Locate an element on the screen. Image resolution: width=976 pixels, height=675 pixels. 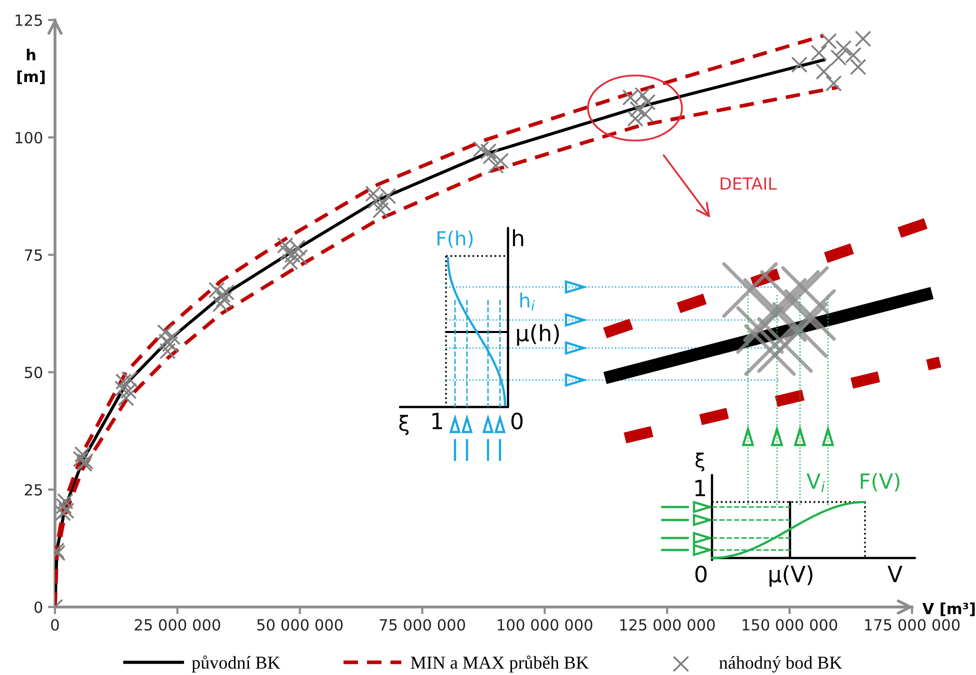
annotation: F(h) is located at coordinates (455, 239).